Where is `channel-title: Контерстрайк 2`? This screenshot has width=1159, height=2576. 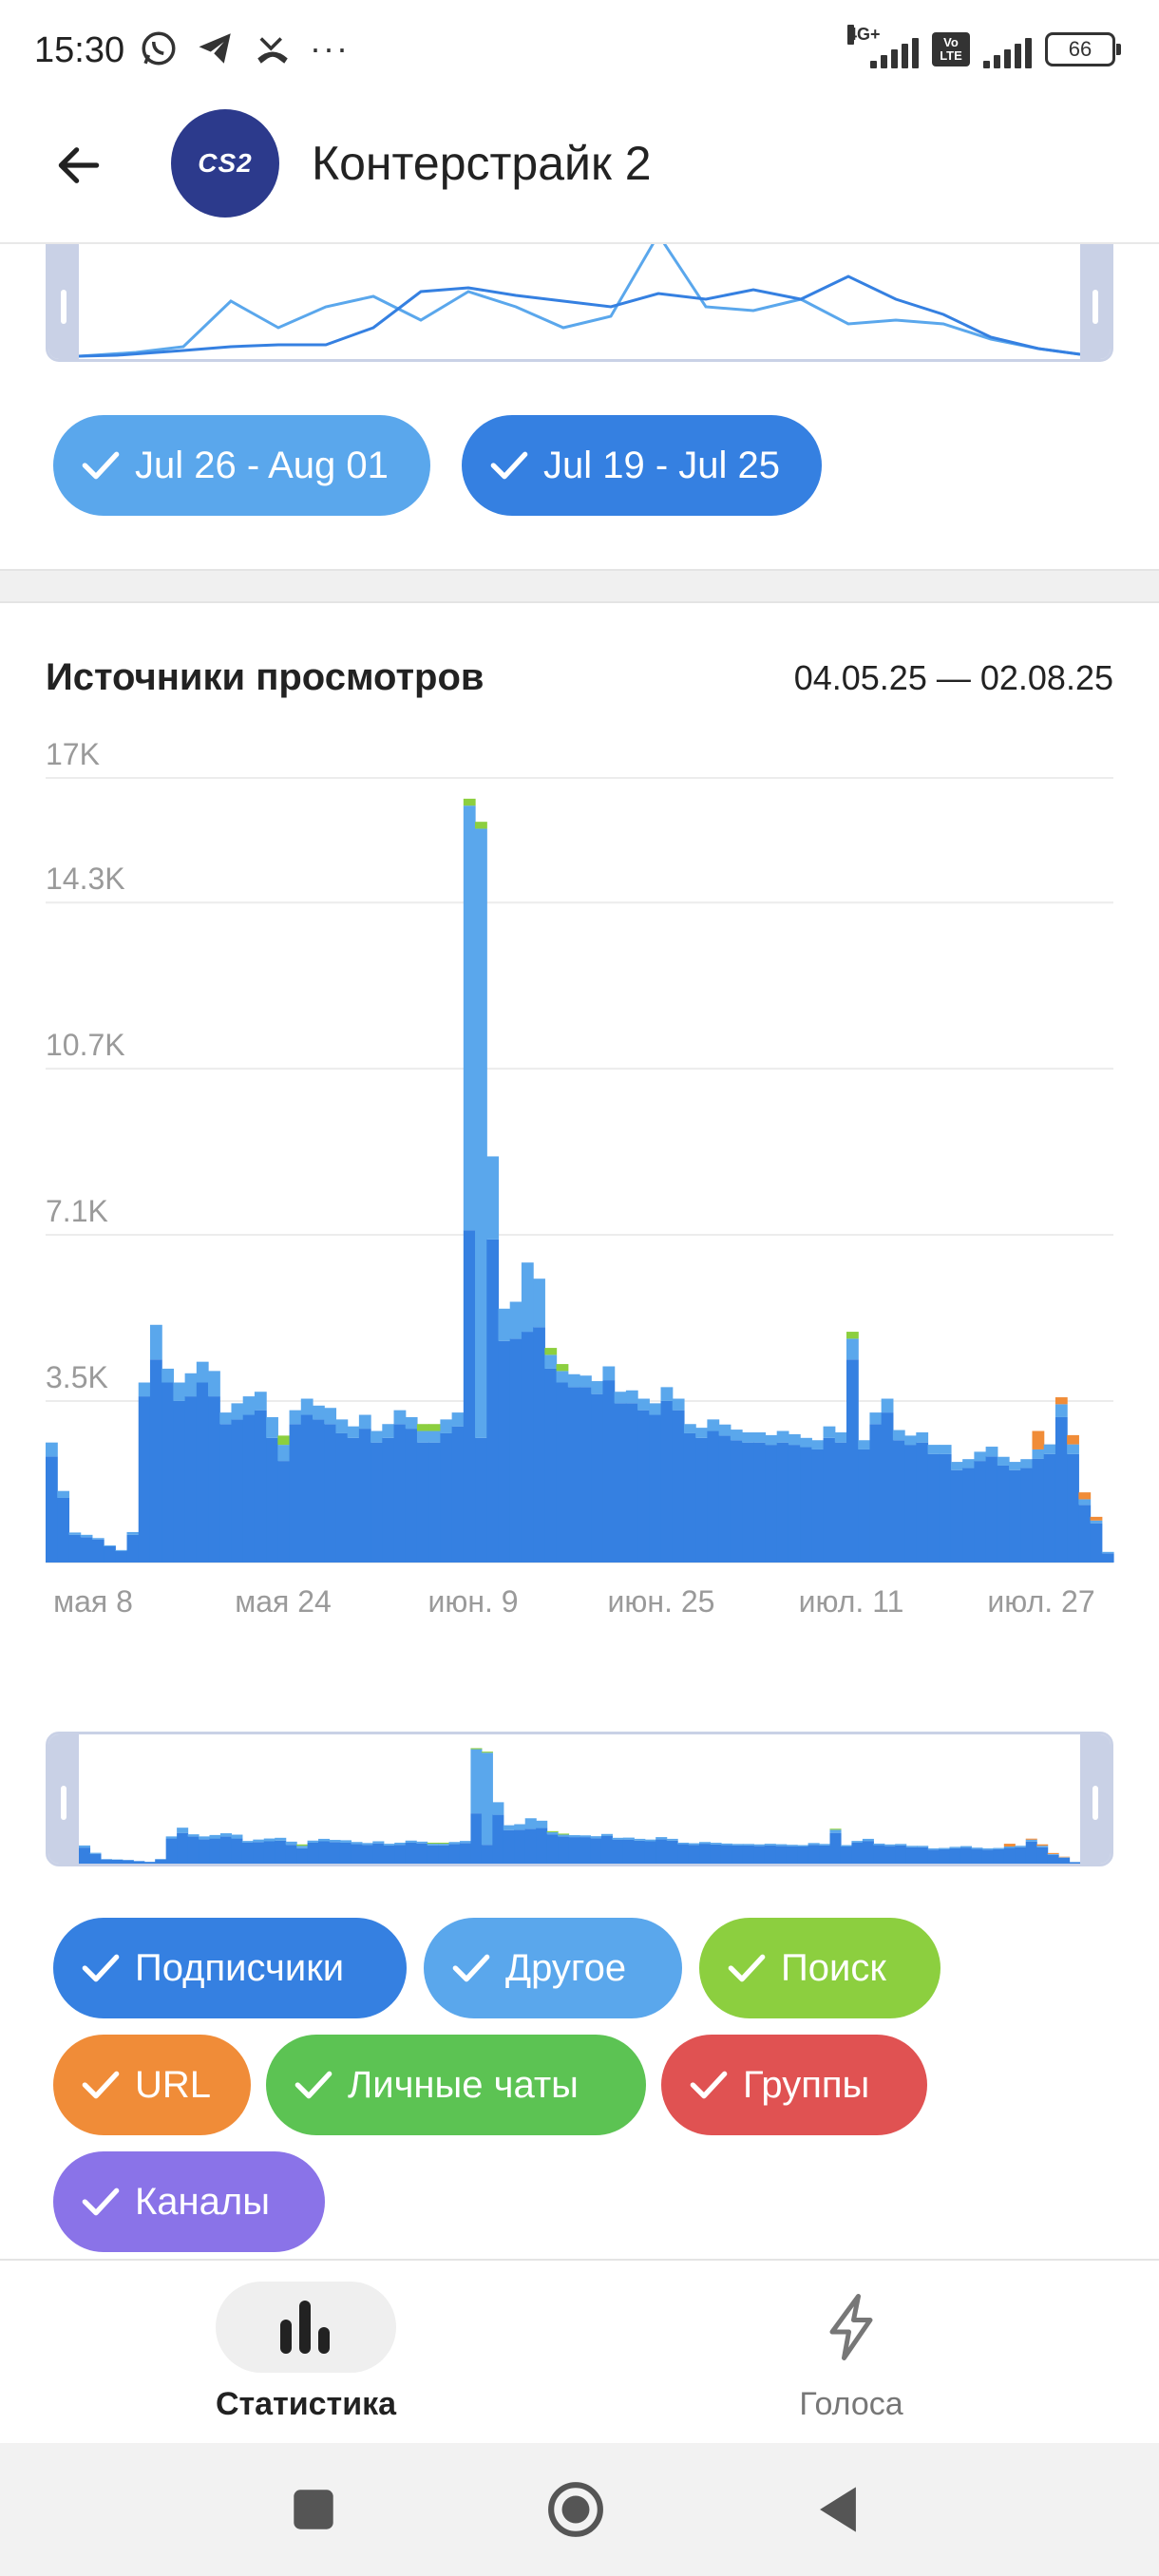
channel-title: Контерстрайк 2 is located at coordinates (482, 163).